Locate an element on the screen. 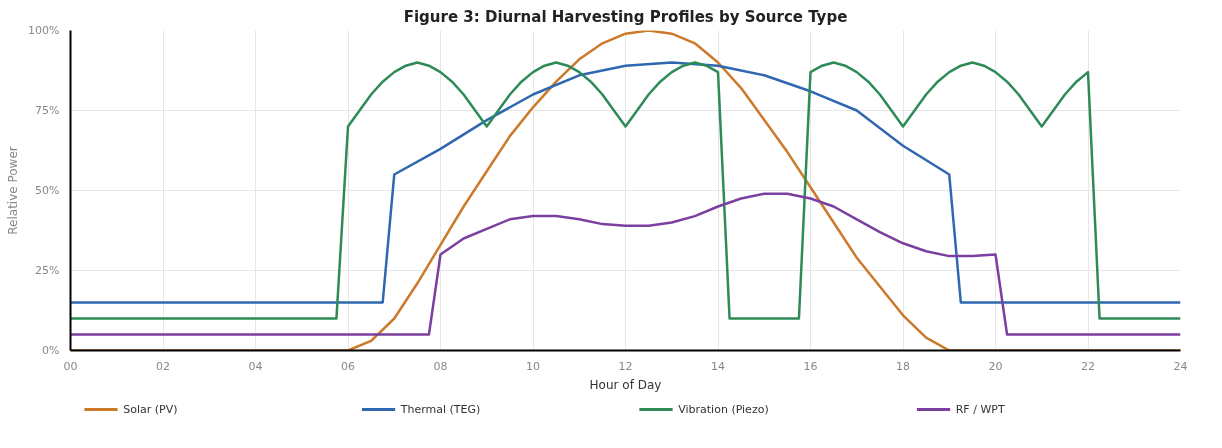 Image resolution: width=1222 pixels, height=448 pixels. y-tick-label: 25% is located at coordinates (47, 270).